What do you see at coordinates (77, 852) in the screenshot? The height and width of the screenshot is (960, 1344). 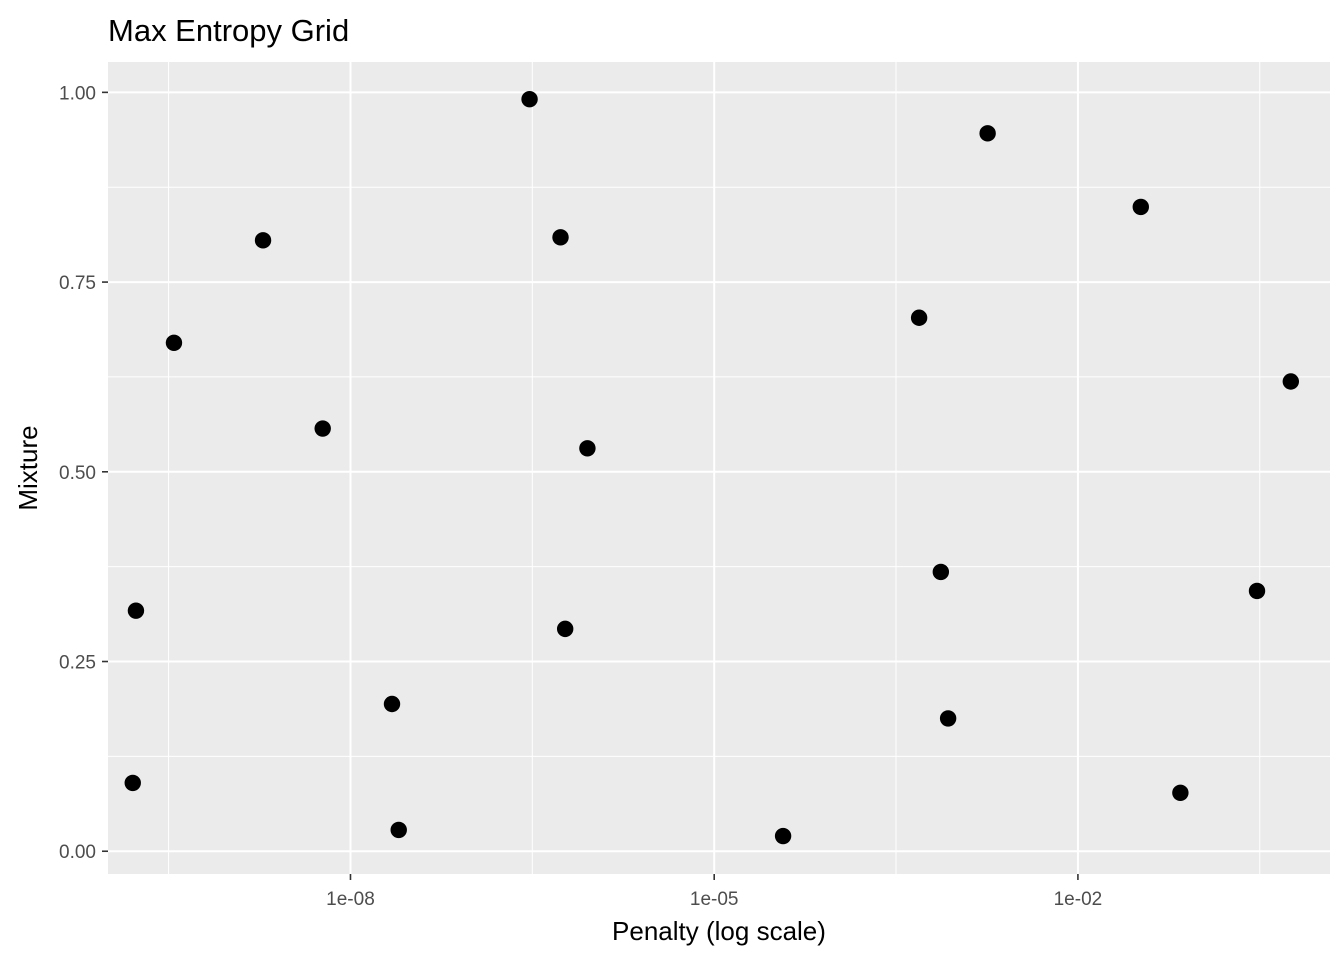 I see `y-tick-label: 0.00` at bounding box center [77, 852].